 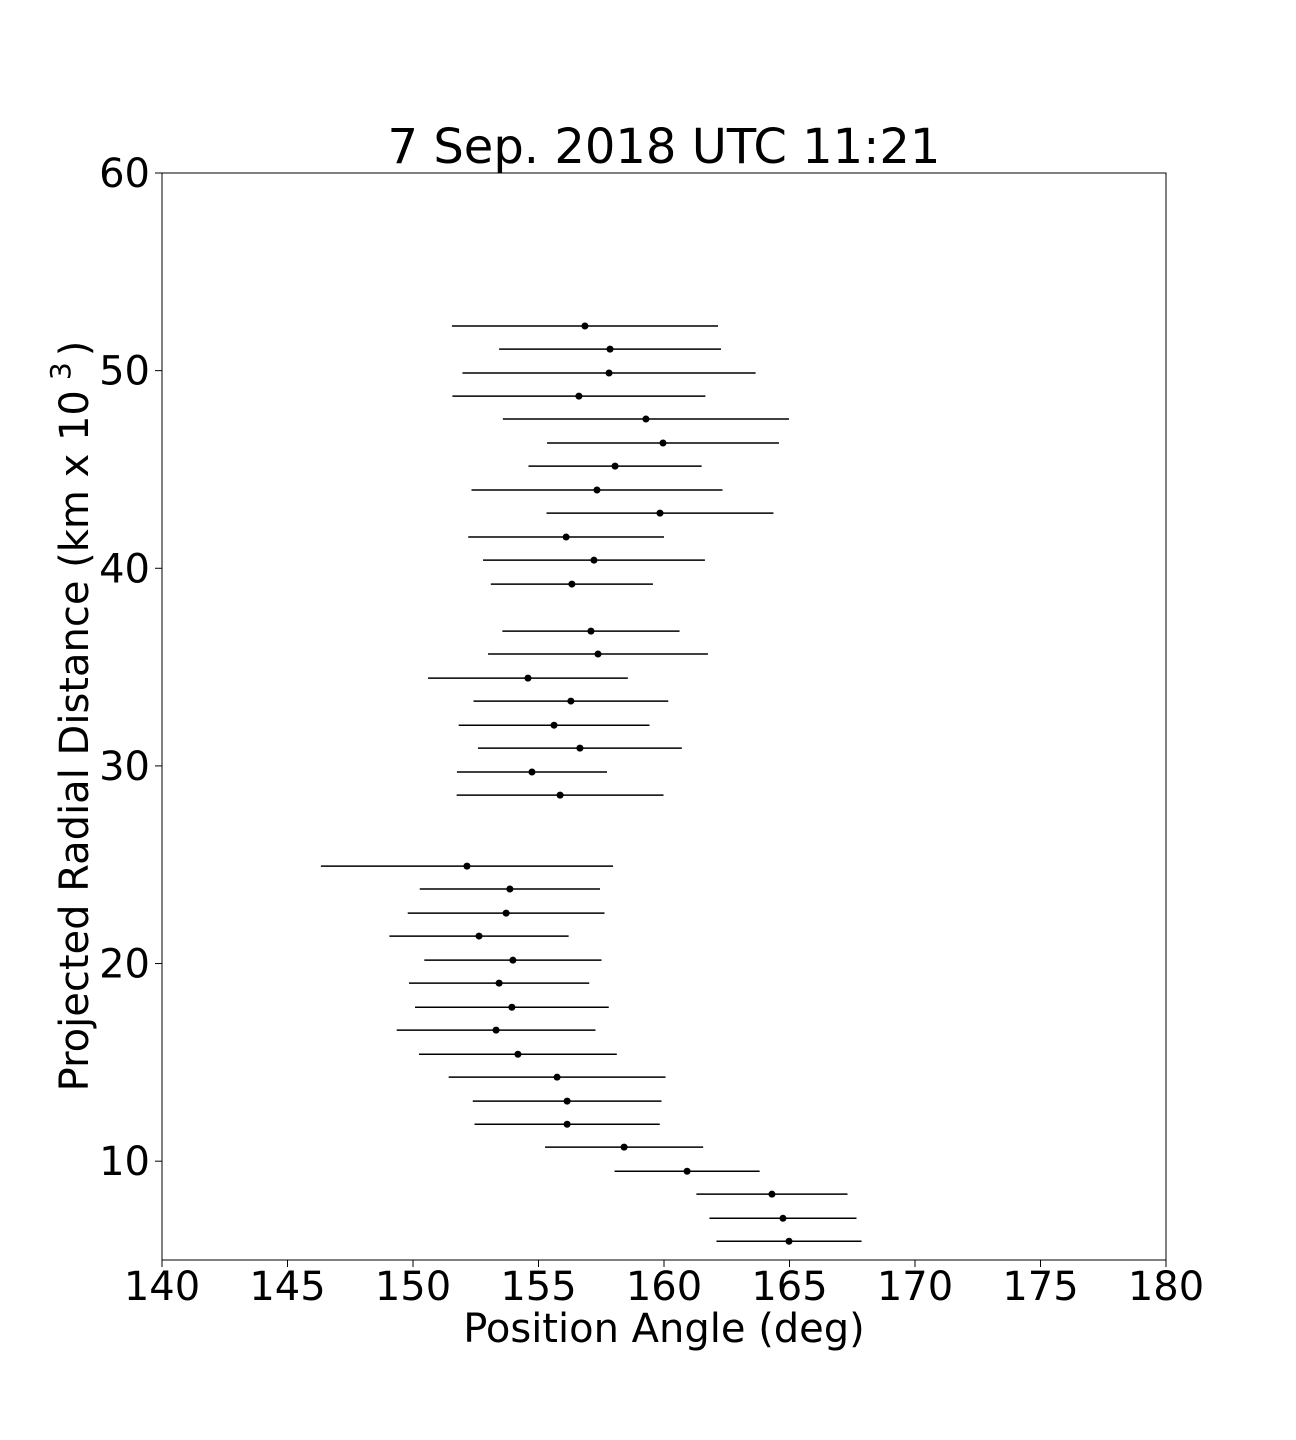 What do you see at coordinates (664, 1287) in the screenshot?
I see `x-tick-label: 160` at bounding box center [664, 1287].